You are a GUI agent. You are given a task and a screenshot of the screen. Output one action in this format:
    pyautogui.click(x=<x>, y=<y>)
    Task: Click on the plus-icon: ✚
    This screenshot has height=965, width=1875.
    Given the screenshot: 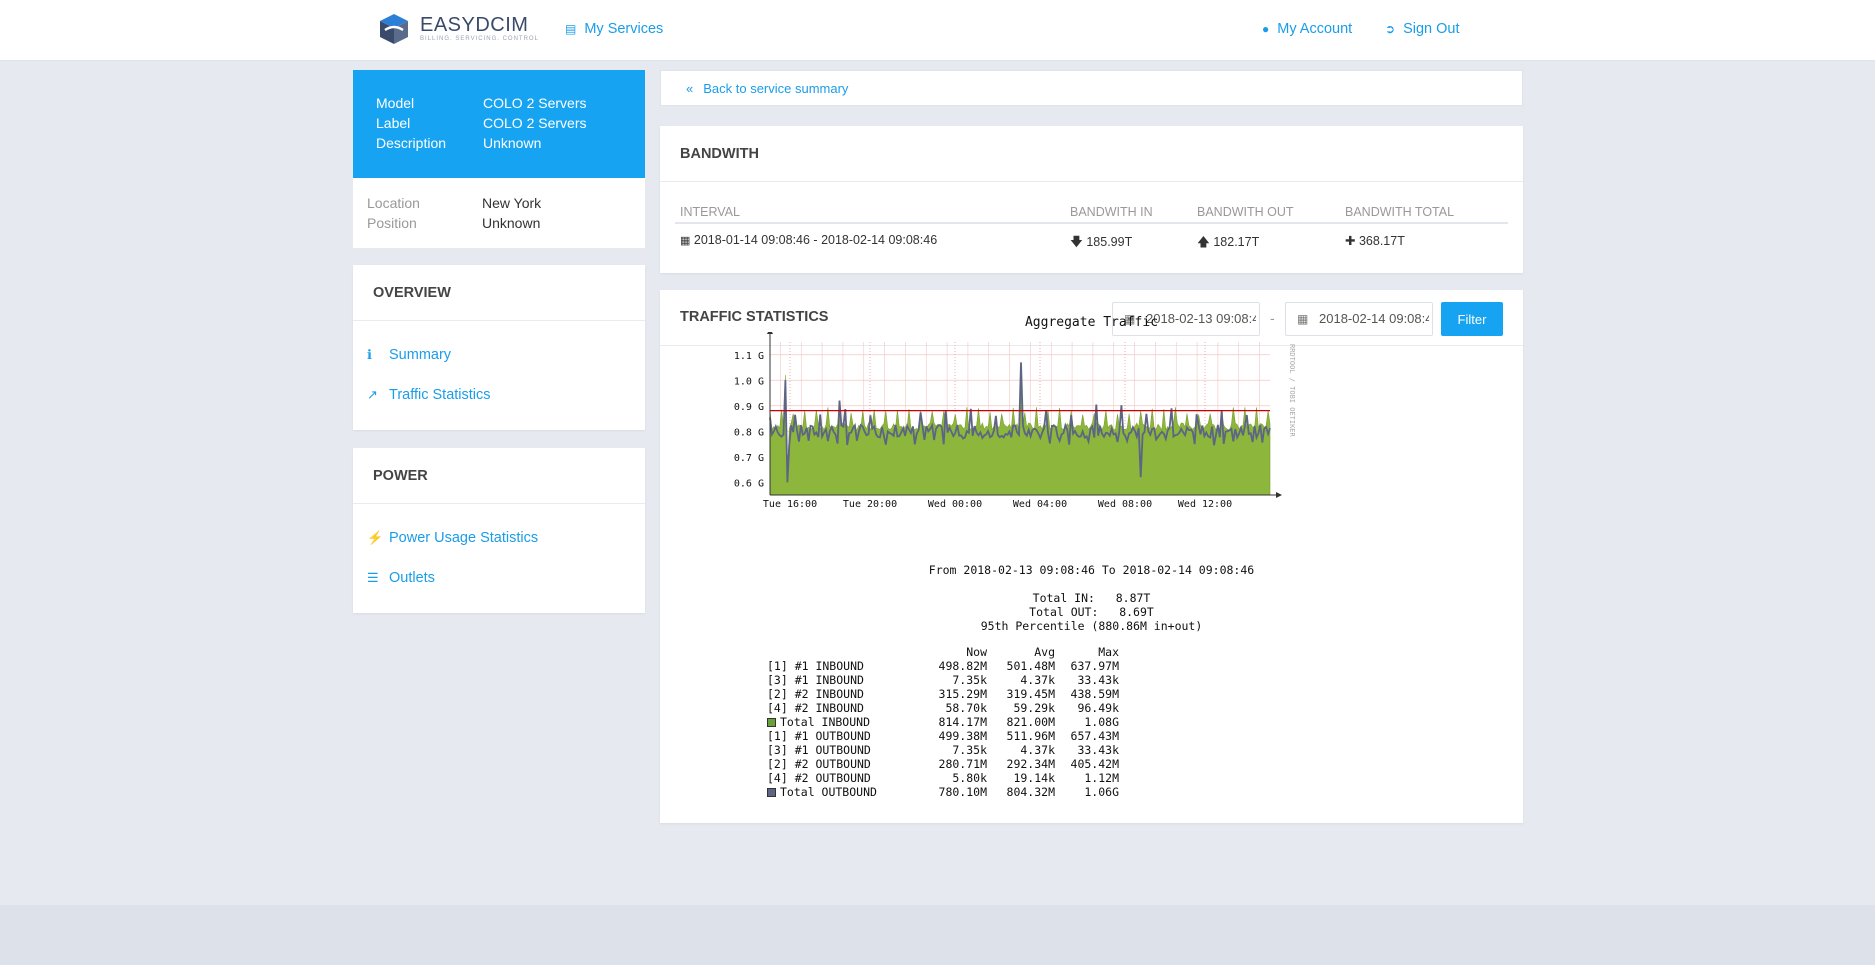 What is the action you would take?
    pyautogui.click(x=1350, y=241)
    